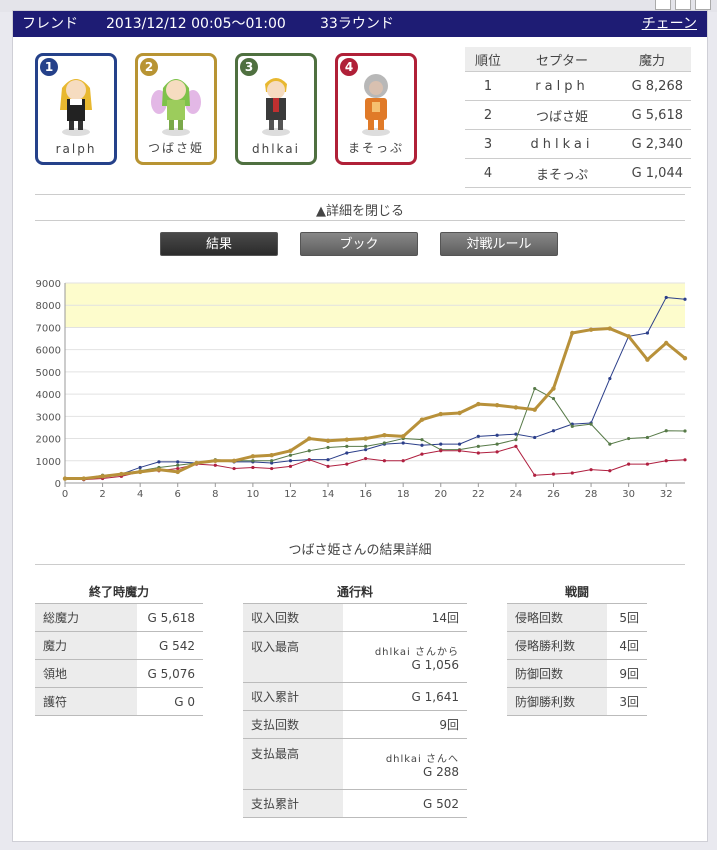  I want to click on x-tick-label: 22, so click(478, 494).